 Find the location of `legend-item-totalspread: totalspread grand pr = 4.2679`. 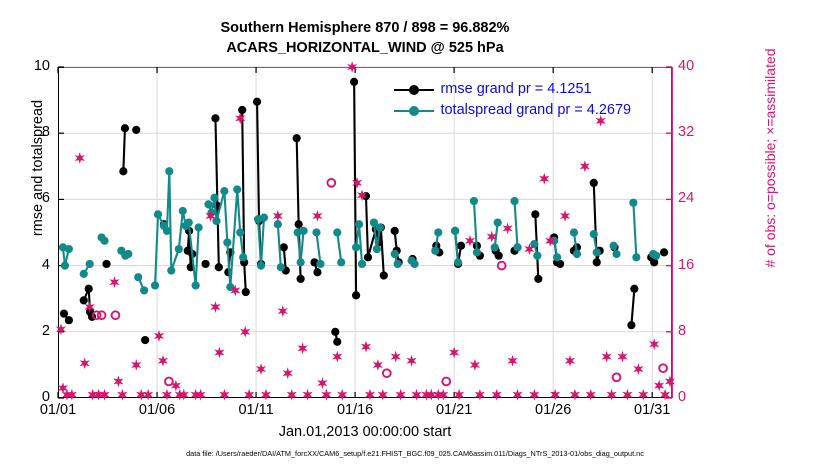

legend-item-totalspread: totalspread grand pr = 4.2679 is located at coordinates (526, 110).